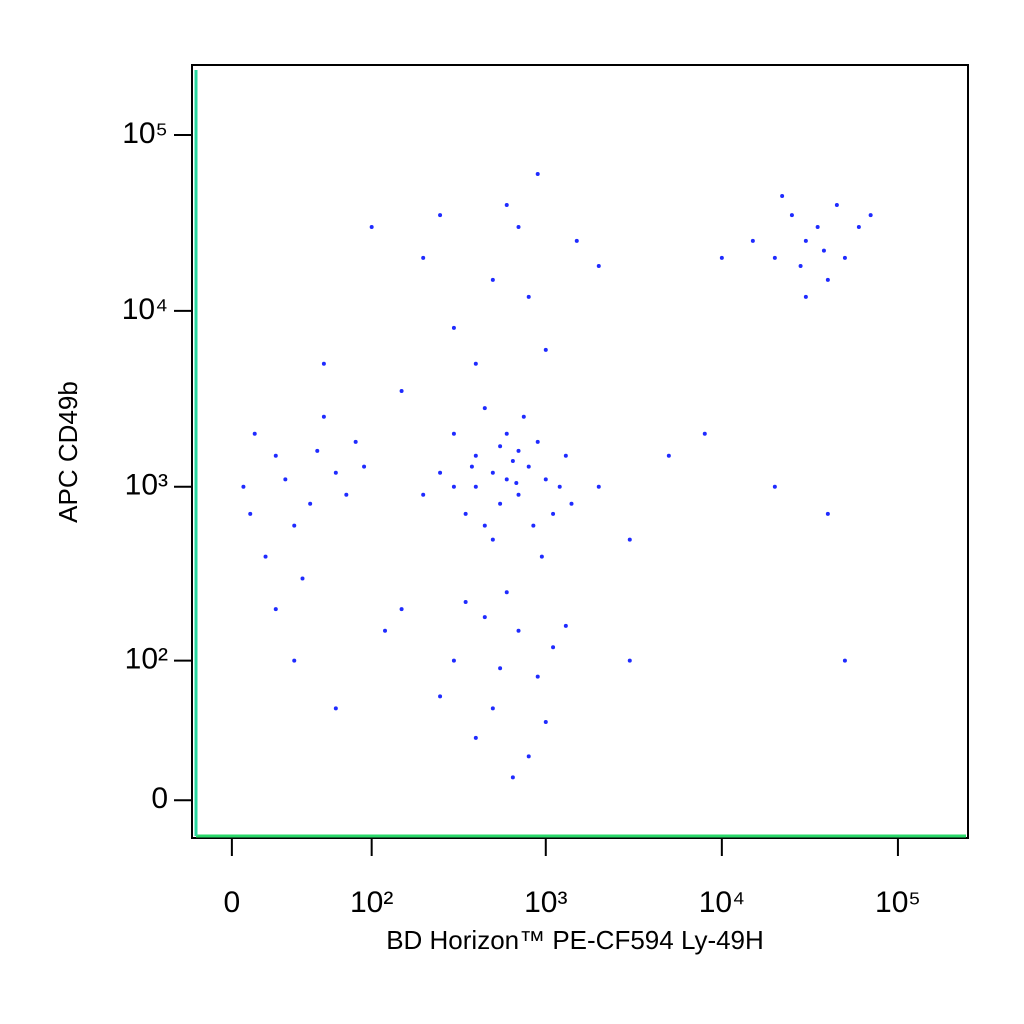  I want to click on y-tick-label: 10³, so click(146, 485).